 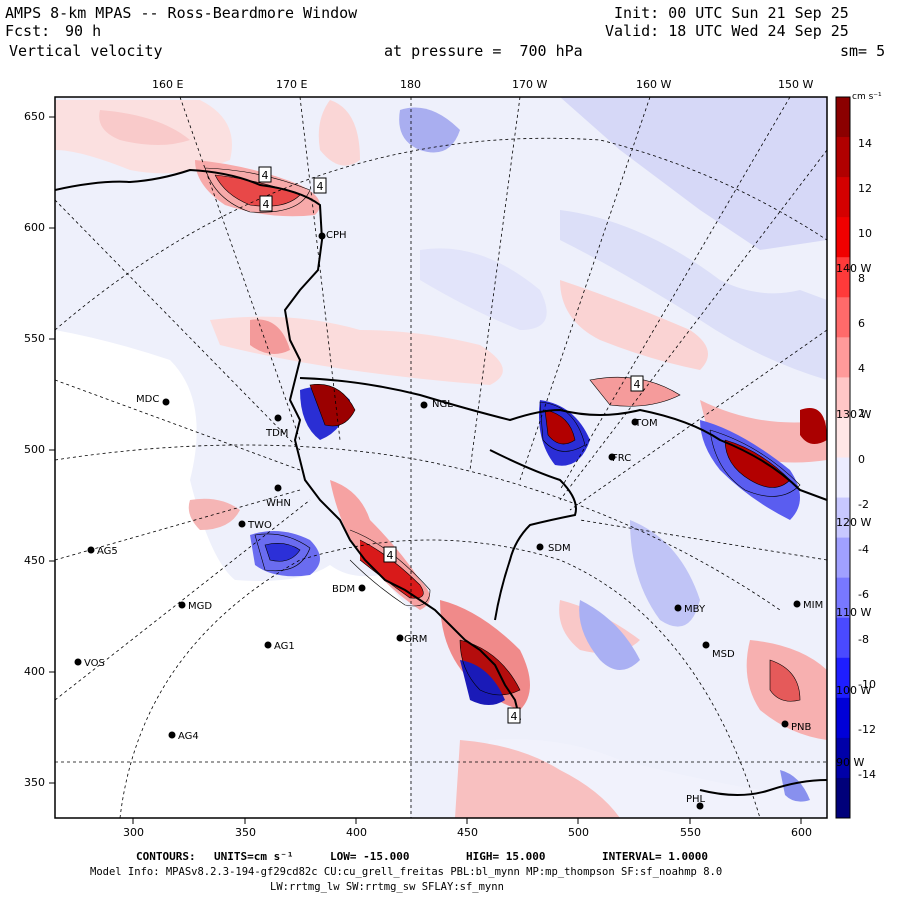 What do you see at coordinates (867, 729) in the screenshot?
I see `colorbar-label: -12` at bounding box center [867, 729].